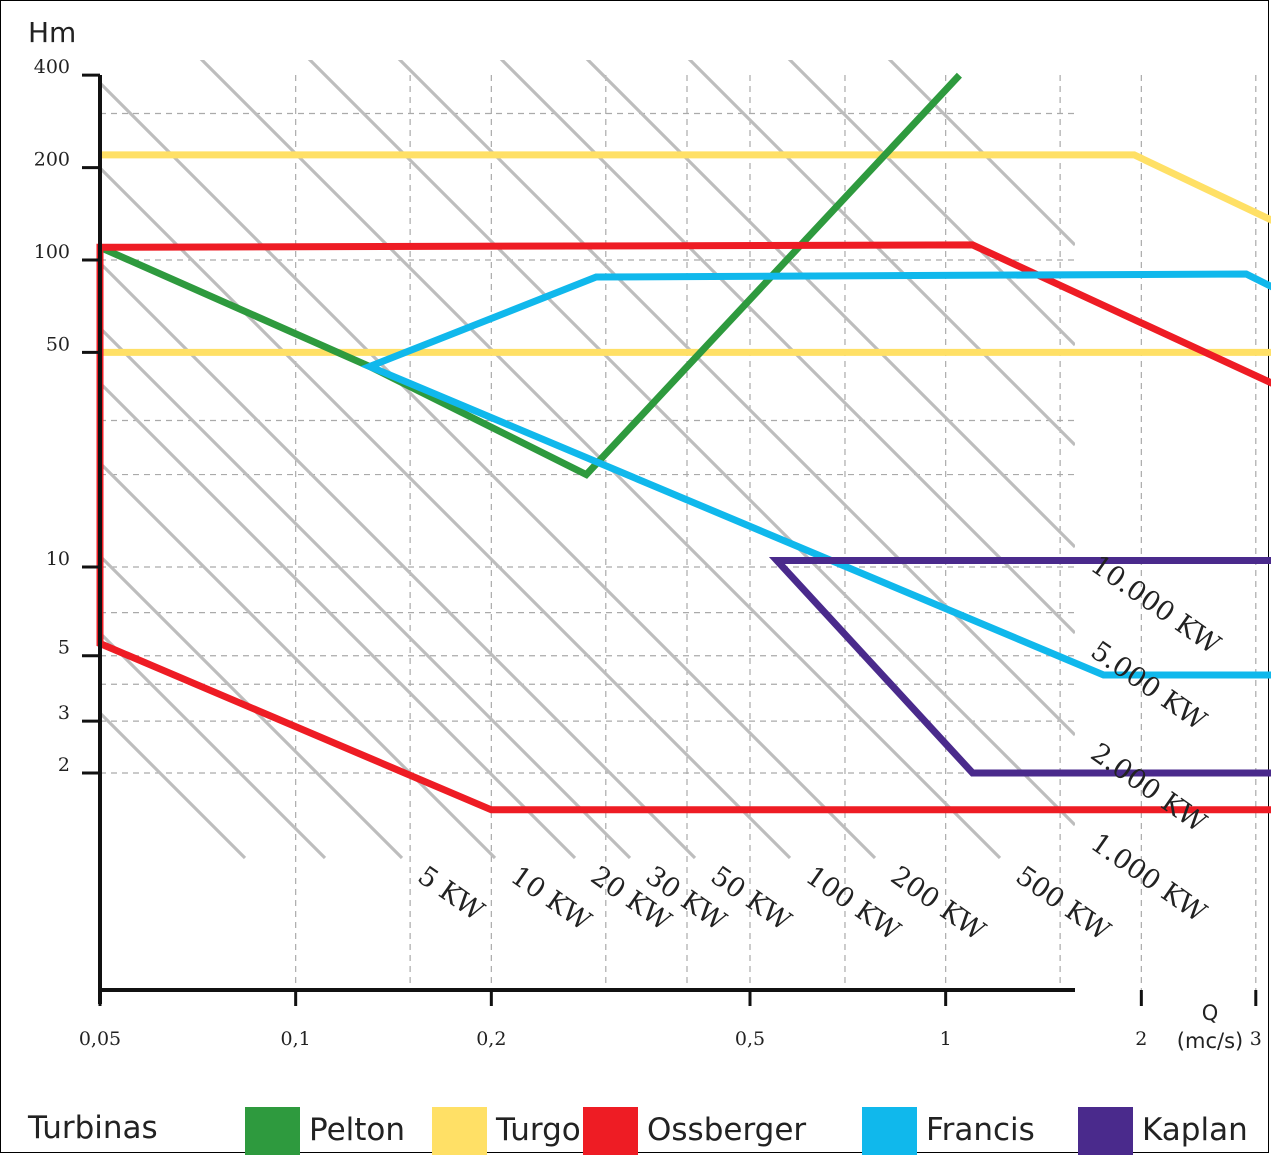 This screenshot has width=1271, height=1155. What do you see at coordinates (357, 1130) in the screenshot?
I see `legend-label-pelton: Pelton` at bounding box center [357, 1130].